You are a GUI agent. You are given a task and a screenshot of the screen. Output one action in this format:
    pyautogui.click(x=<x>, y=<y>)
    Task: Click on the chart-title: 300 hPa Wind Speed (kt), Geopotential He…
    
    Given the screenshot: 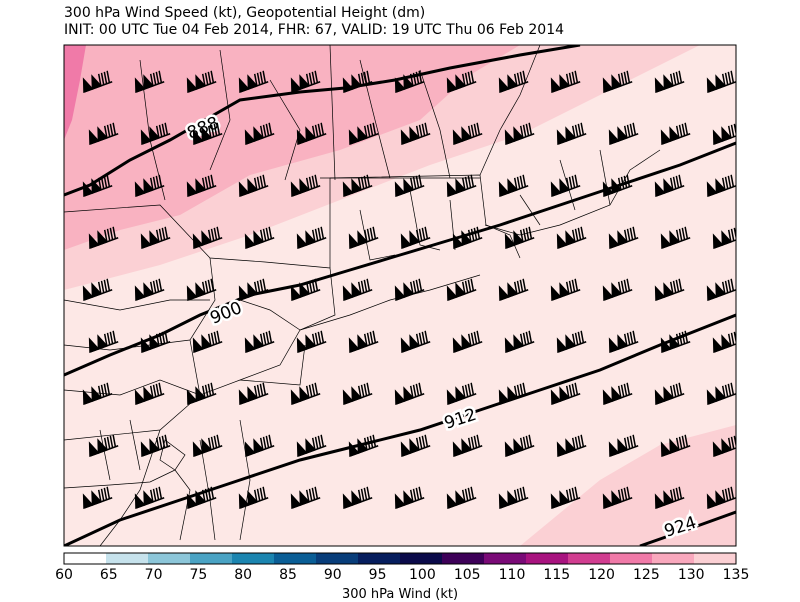 What is the action you would take?
    pyautogui.click(x=245, y=13)
    